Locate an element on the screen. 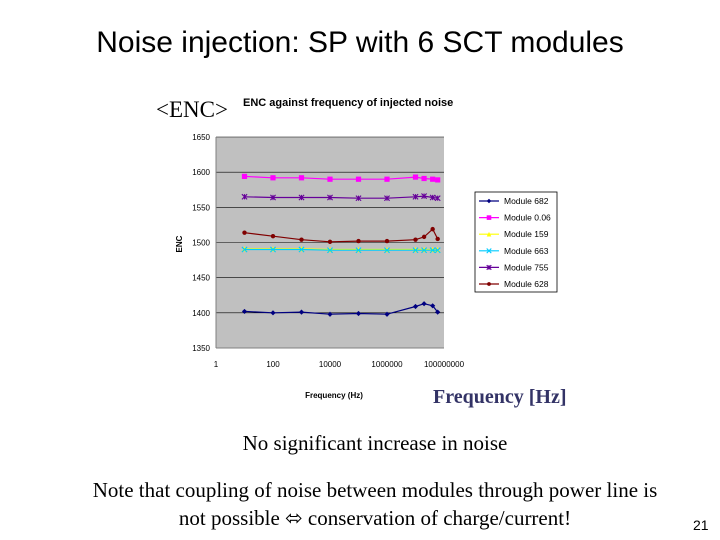  enc-axis-label: <ENC> is located at coordinates (192, 109).